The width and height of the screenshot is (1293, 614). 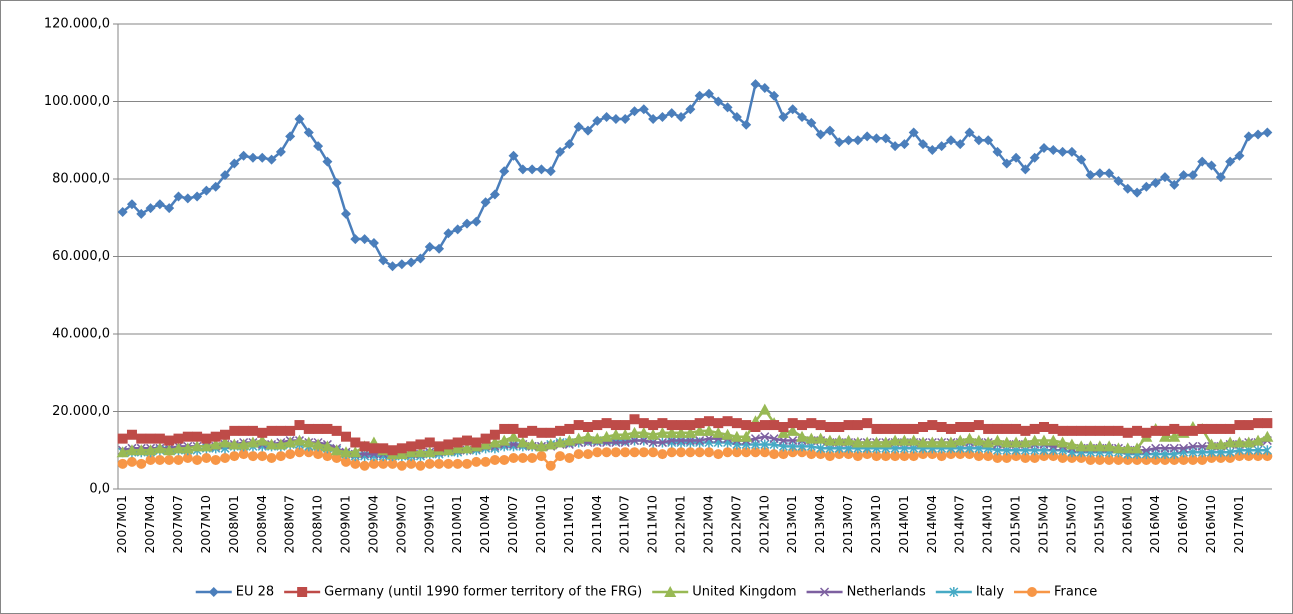 What do you see at coordinates (724, 592) in the screenshot?
I see `legend-item: United Kingdom` at bounding box center [724, 592].